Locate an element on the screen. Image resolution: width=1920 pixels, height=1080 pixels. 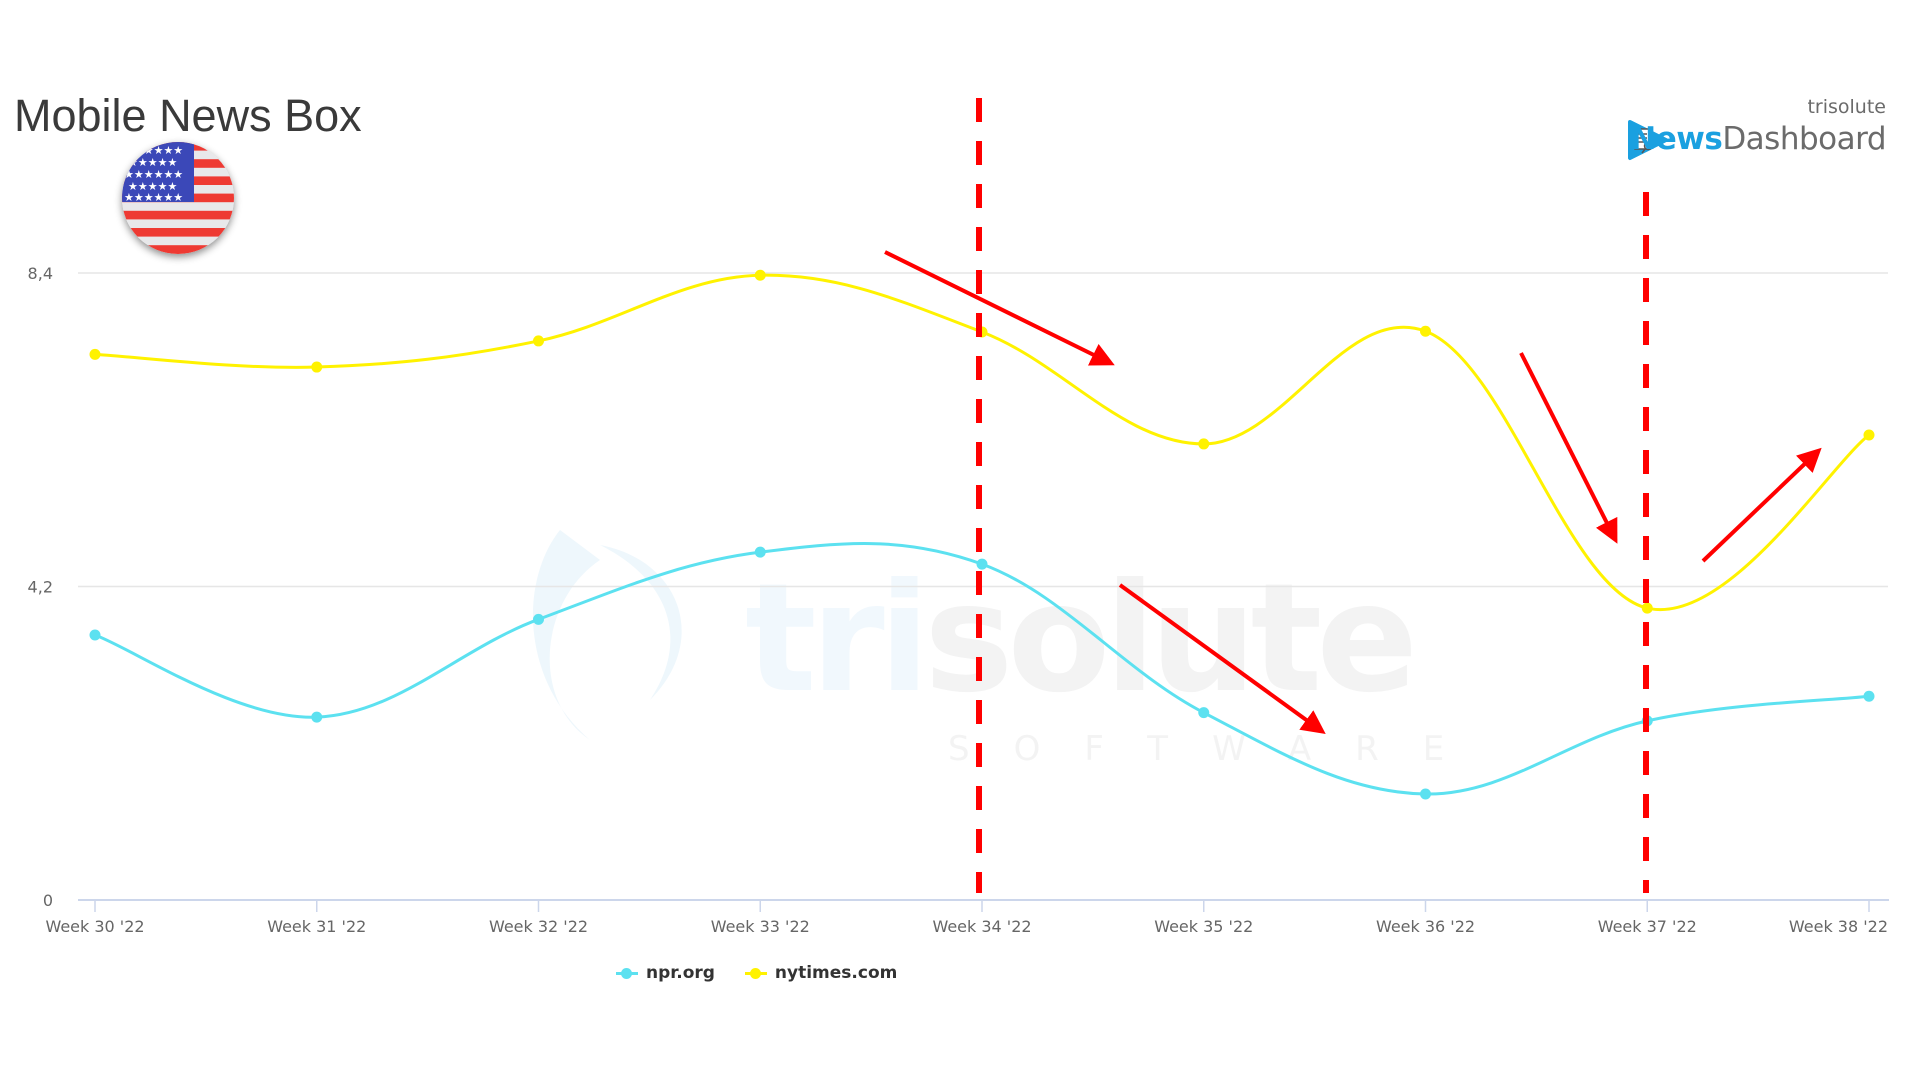
legend-label-npr: npr.org is located at coordinates (680, 973).